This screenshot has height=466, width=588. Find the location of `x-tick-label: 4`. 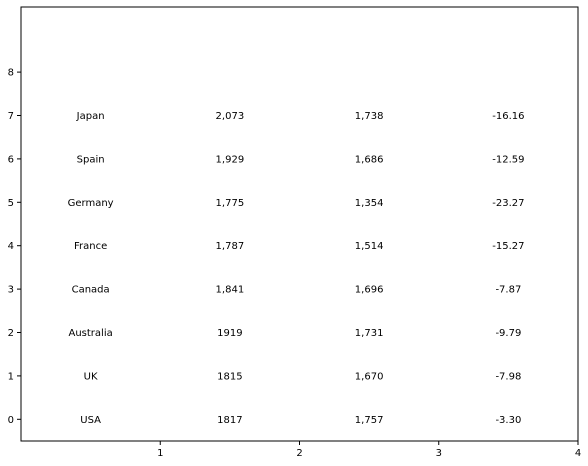

x-tick-label: 4 is located at coordinates (578, 453).